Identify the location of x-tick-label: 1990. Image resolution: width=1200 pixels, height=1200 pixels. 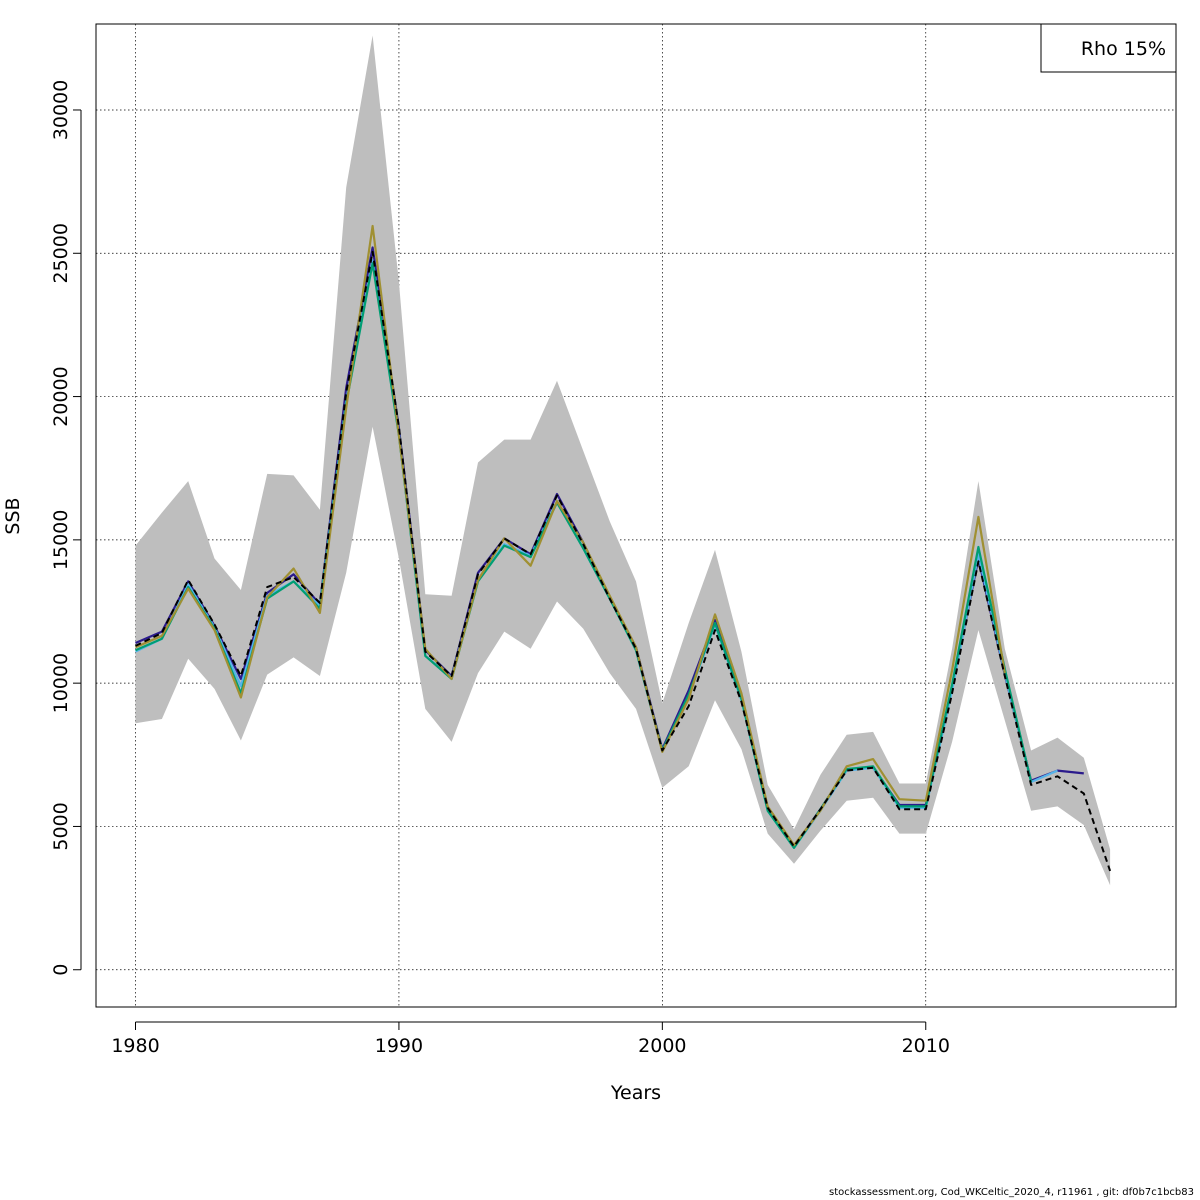
(399, 1046).